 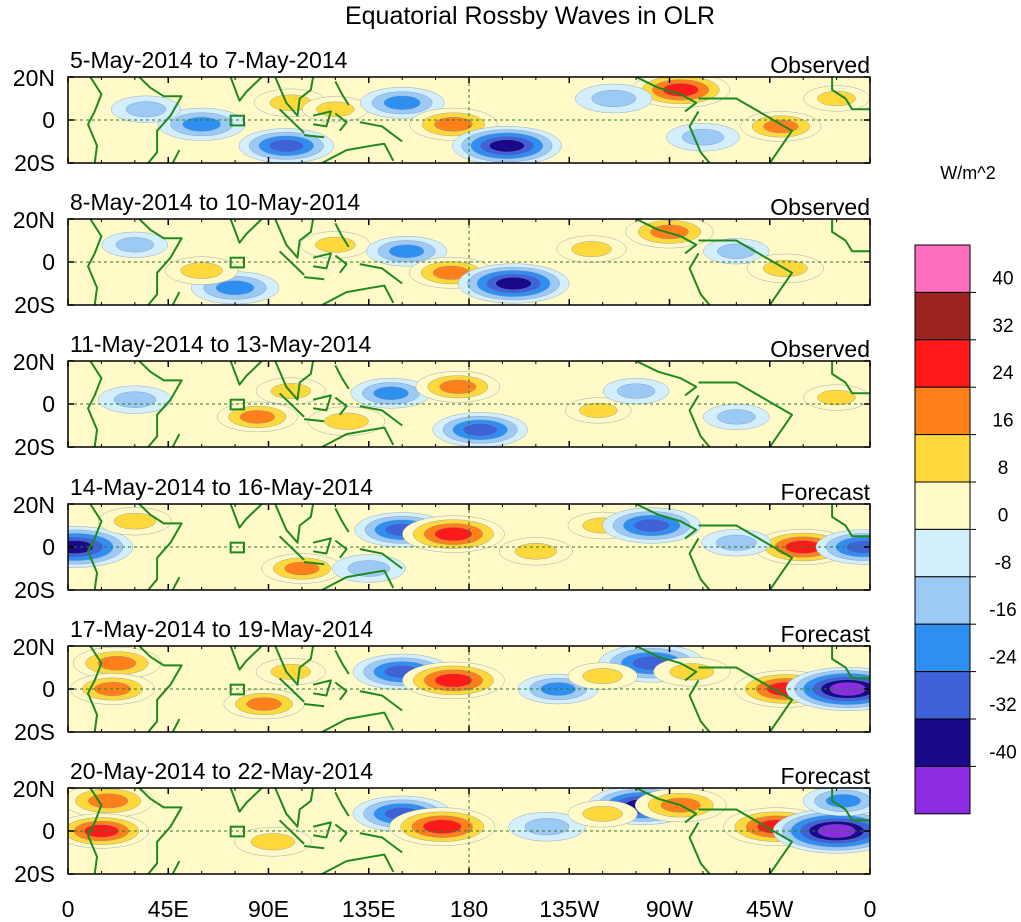 What do you see at coordinates (770, 909) in the screenshot?
I see `x-tick-label: 45W` at bounding box center [770, 909].